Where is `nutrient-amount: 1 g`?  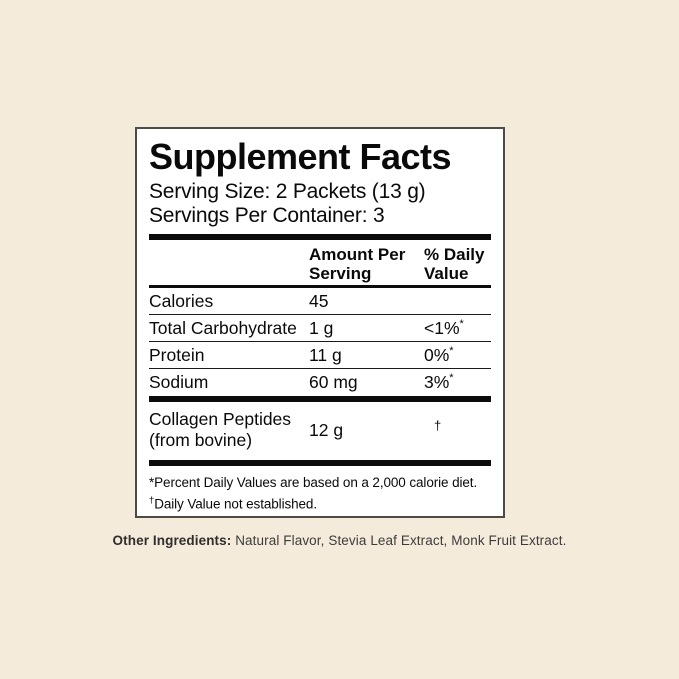
nutrient-amount: 1 g is located at coordinates (321, 327).